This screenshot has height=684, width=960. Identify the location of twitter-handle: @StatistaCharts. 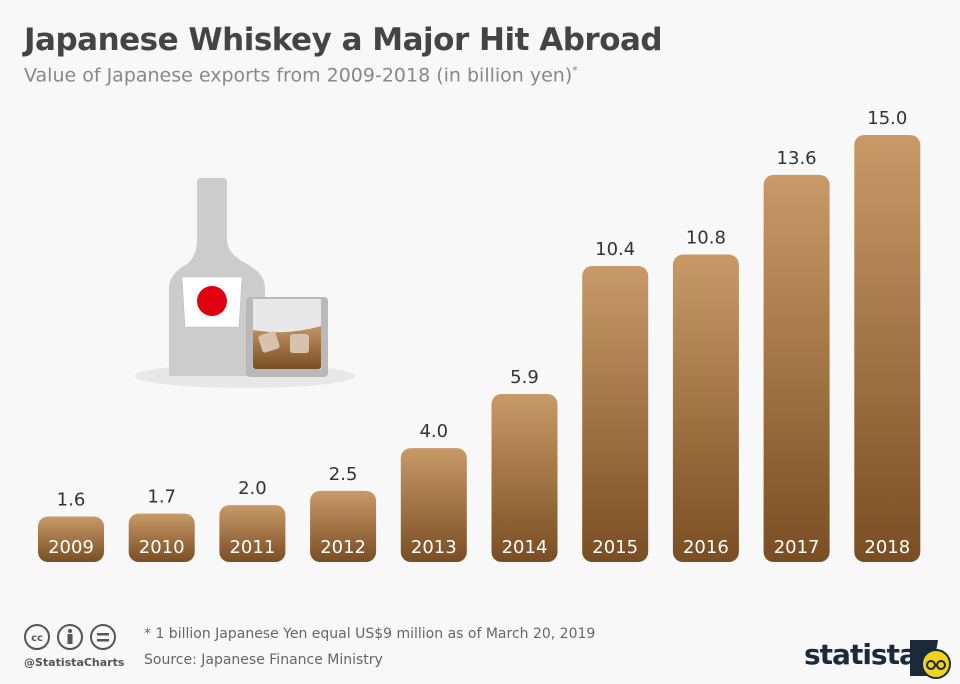
(74, 662).